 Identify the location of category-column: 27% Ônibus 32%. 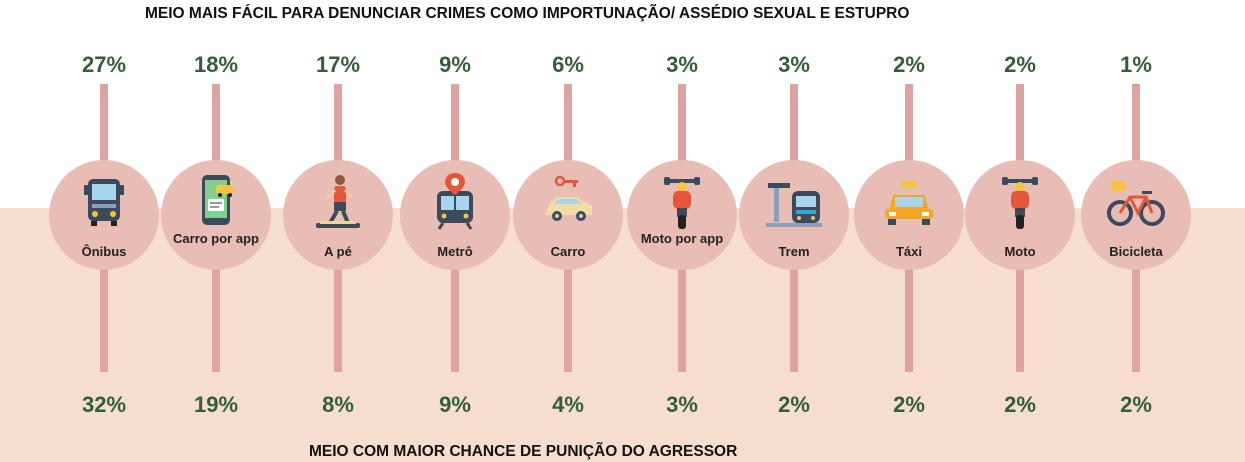
(104, 231).